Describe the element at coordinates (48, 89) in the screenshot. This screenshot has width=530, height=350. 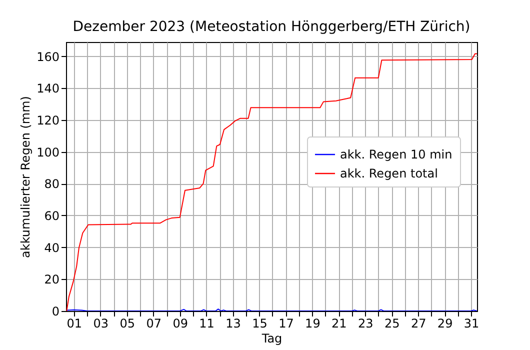
I see `y-tick-label: 140` at that location.